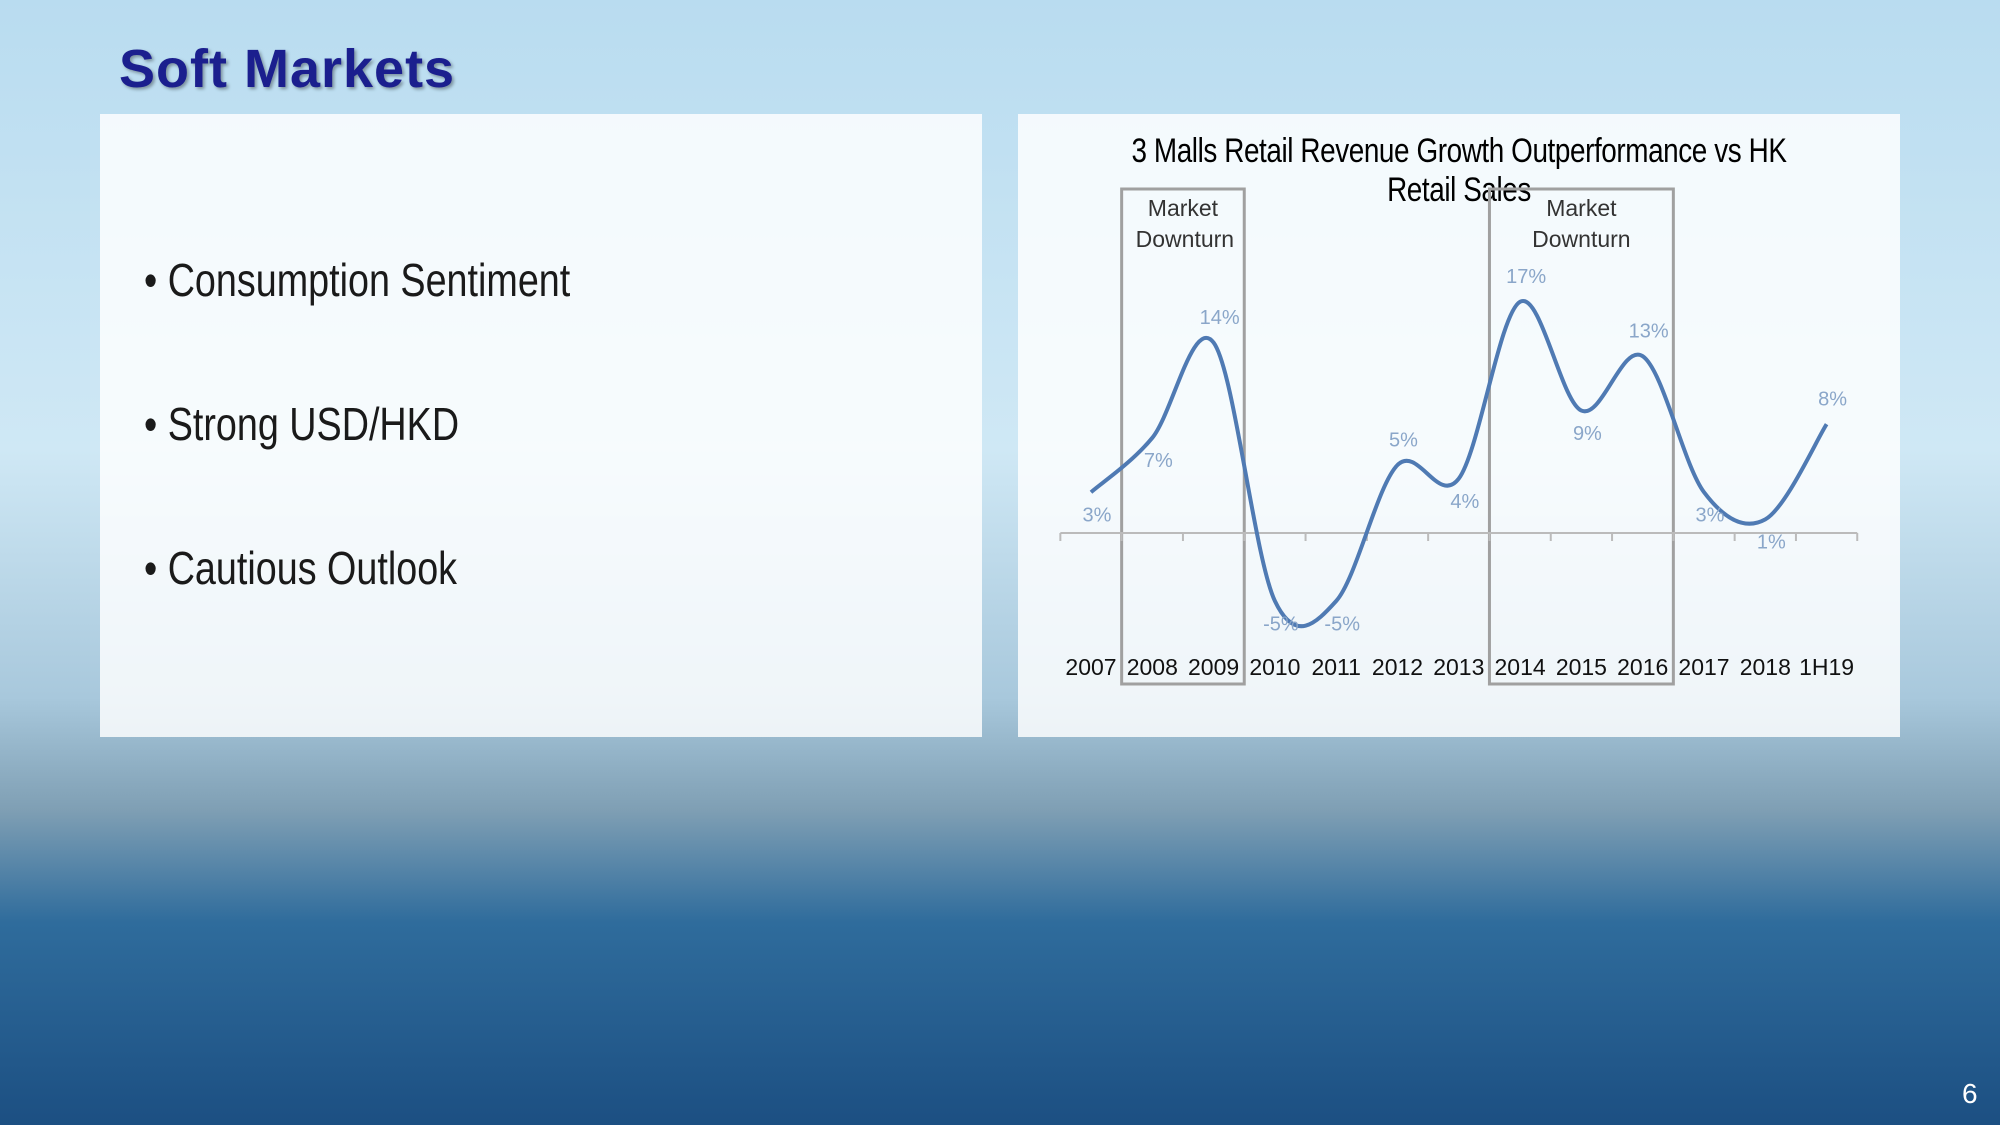  Describe the element at coordinates (1458, 667) in the screenshot. I see `x-tick-label: 2013` at that location.